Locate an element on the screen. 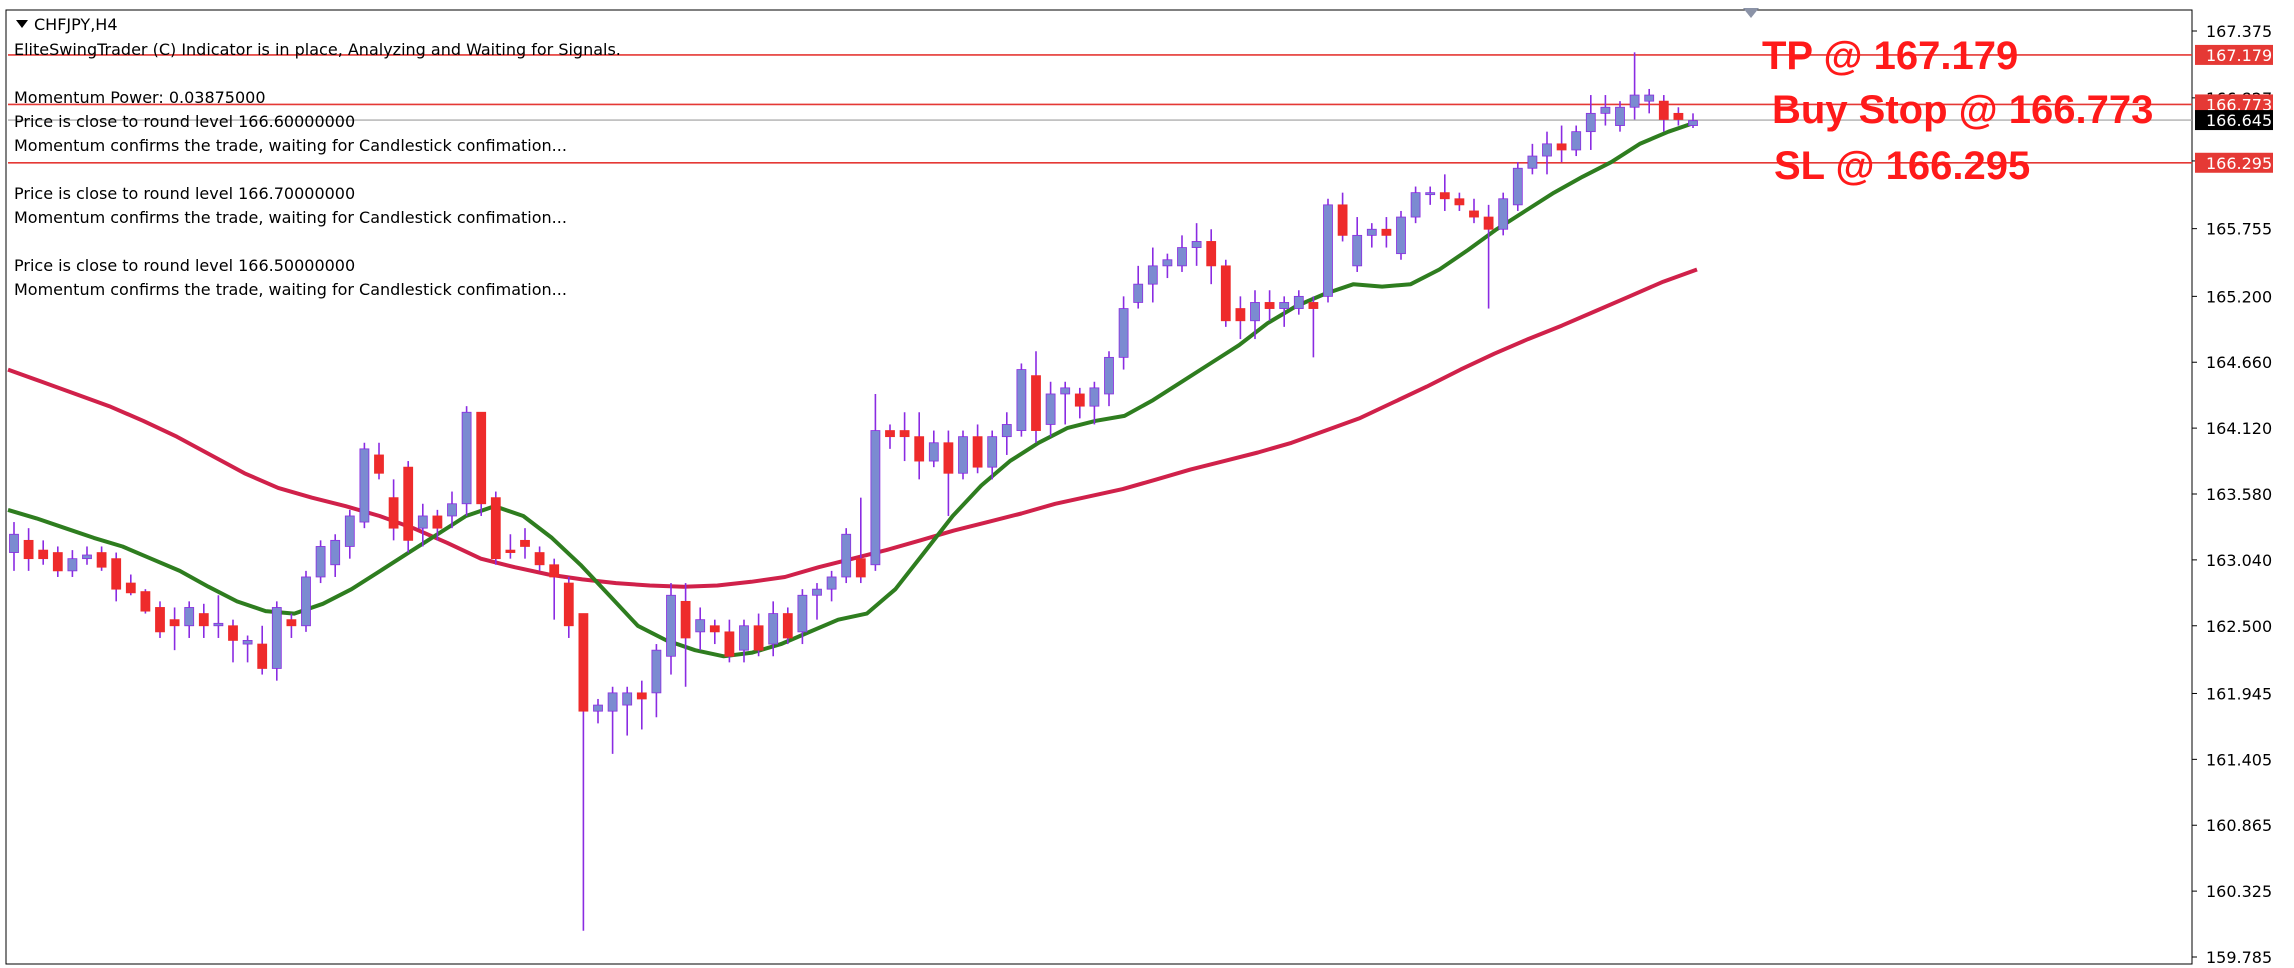  buy-stop-label: Buy Stop @ 166.773 is located at coordinates (1963, 110).